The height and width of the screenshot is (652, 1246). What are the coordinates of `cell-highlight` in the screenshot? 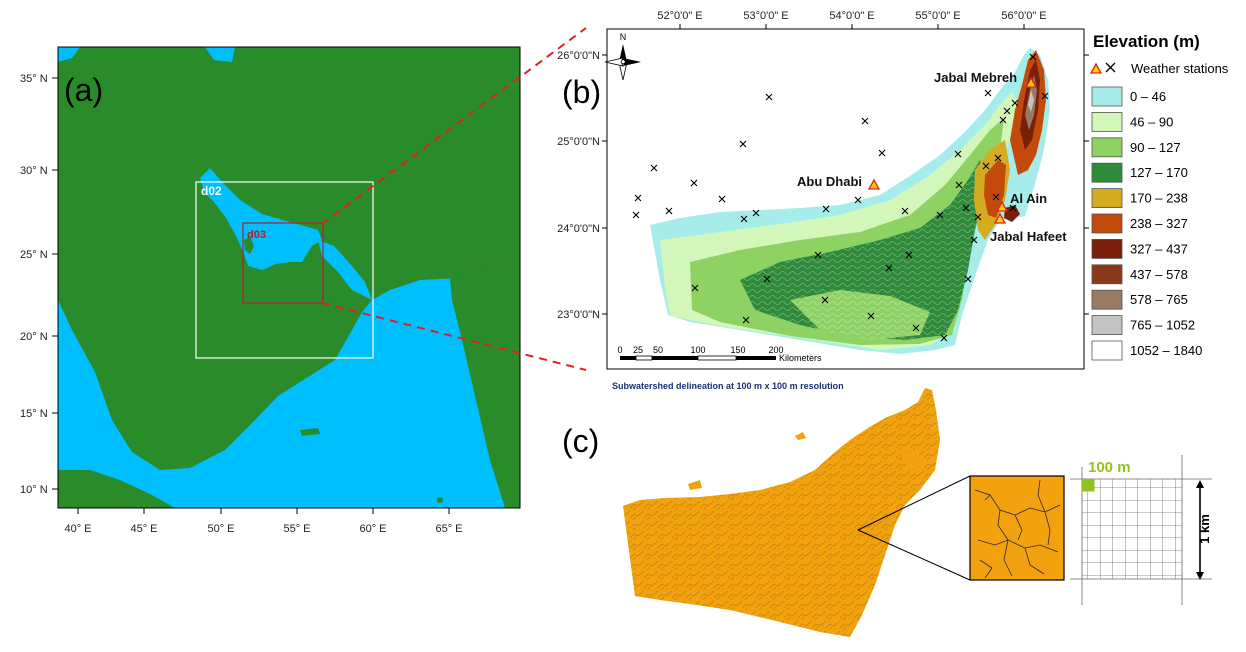 It's located at (1088, 485).